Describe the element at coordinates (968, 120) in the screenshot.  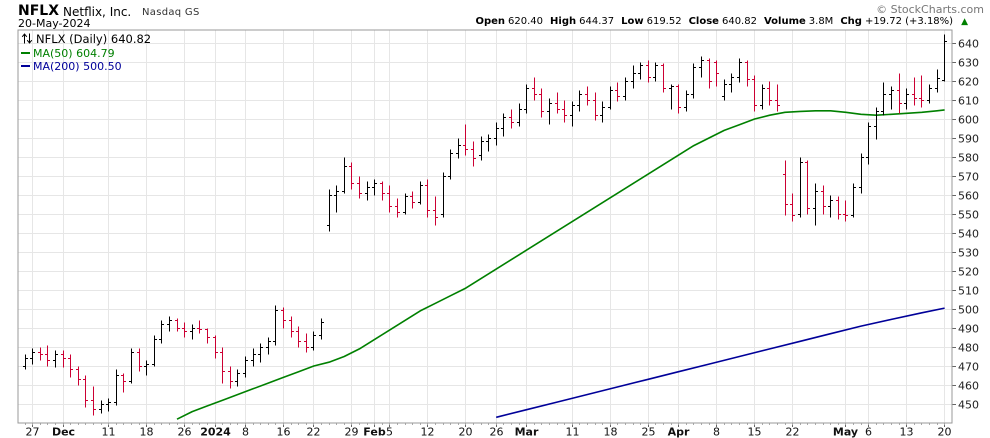
I see `y-axis-label: 600` at that location.